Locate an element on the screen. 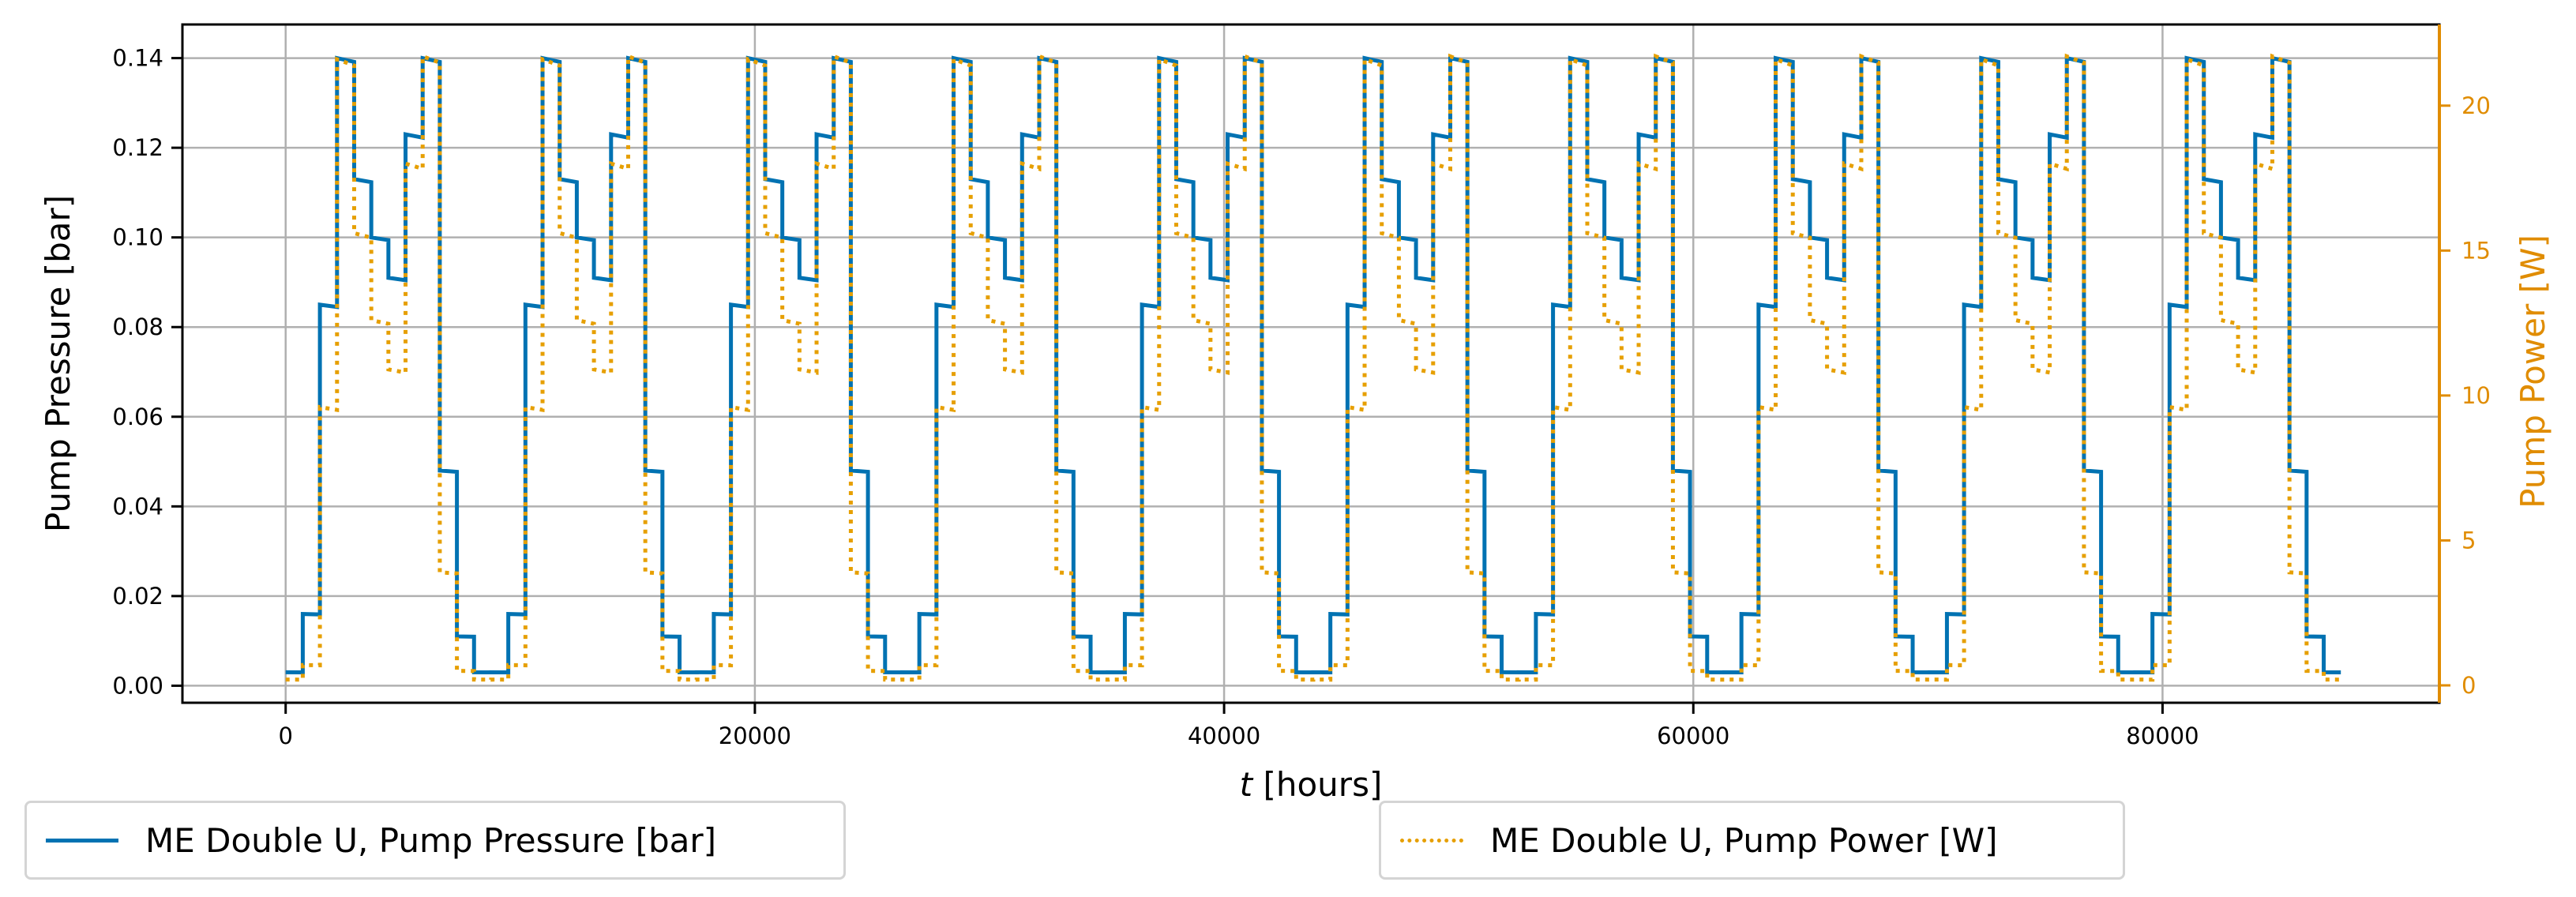  legend-solid-line-icon is located at coordinates (82, 840).